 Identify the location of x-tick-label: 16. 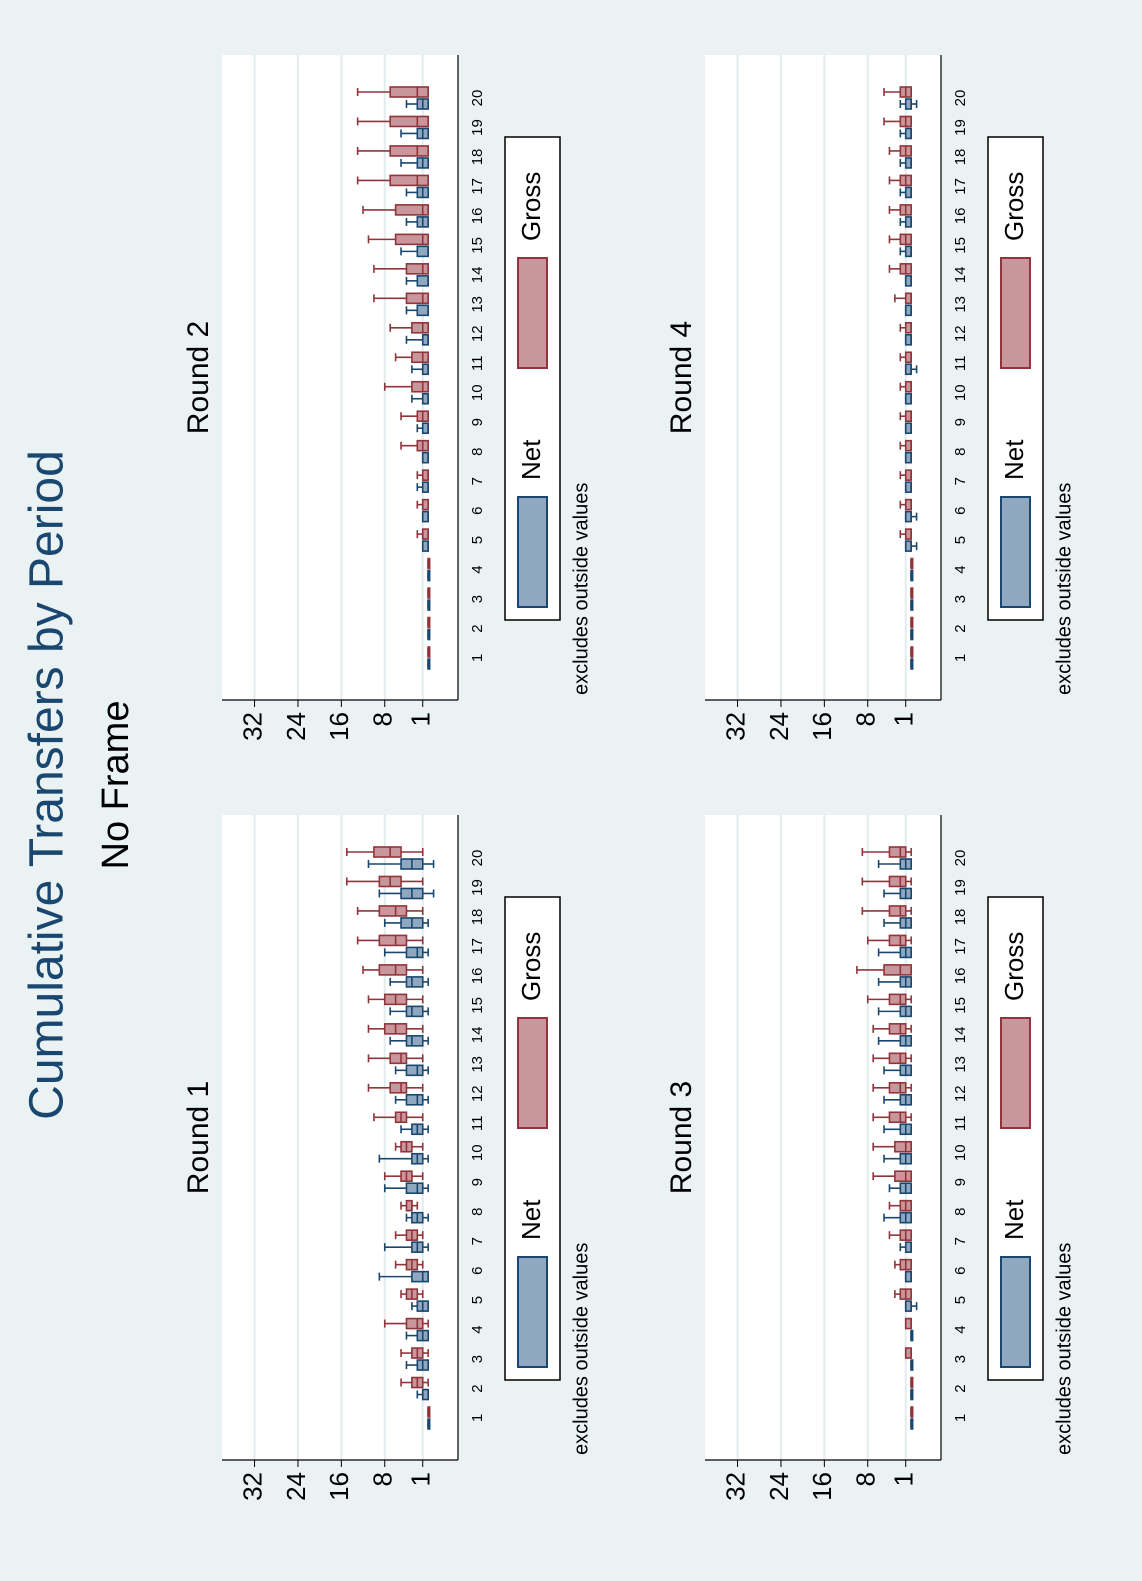
(477, 216).